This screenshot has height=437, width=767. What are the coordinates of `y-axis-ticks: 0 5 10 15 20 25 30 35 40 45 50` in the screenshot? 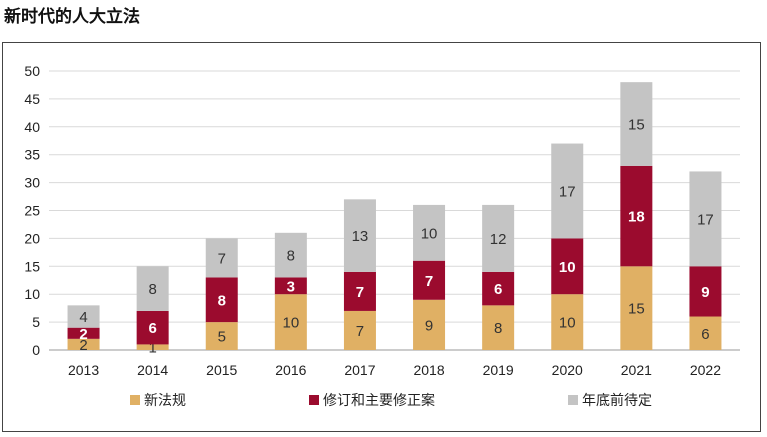 It's located at (32, 210).